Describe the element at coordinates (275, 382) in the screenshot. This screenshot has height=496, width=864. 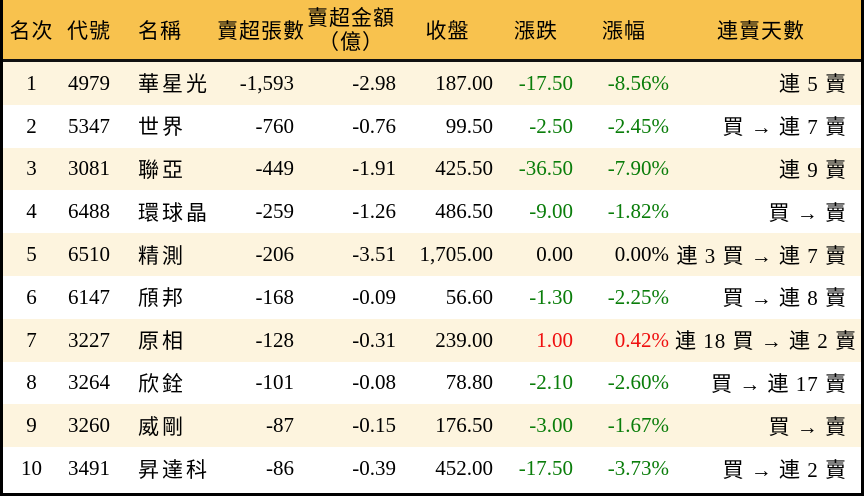
I see `cell-volume: -101` at that location.